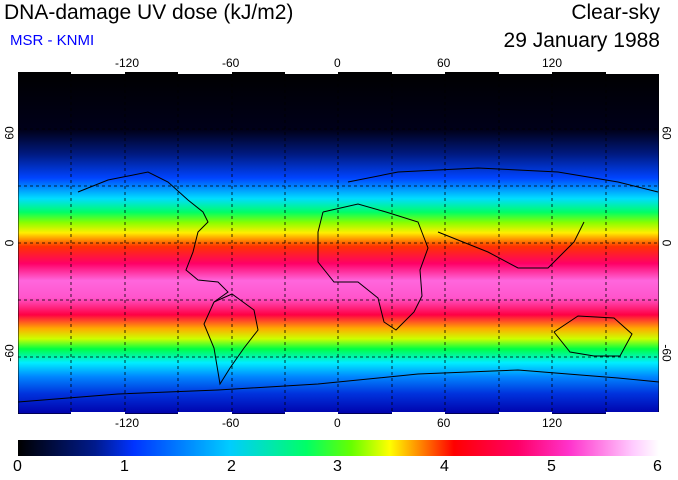  I want to click on lon-tick-bottom-60: 60, so click(444, 423).